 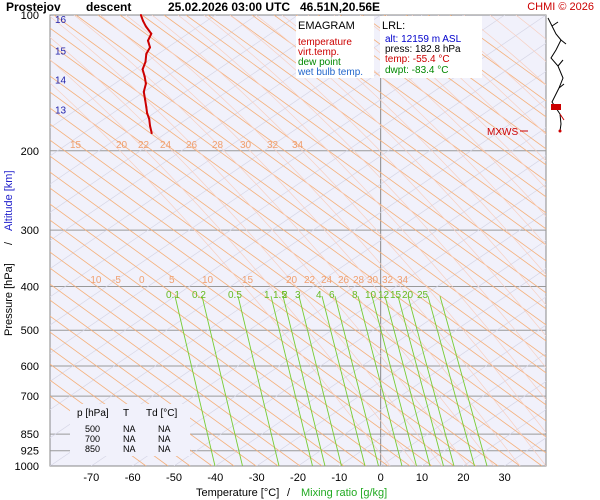 What do you see at coordinates (330, 72) in the screenshot?
I see `legend-wet-bulb: wet bulb temp.` at bounding box center [330, 72].